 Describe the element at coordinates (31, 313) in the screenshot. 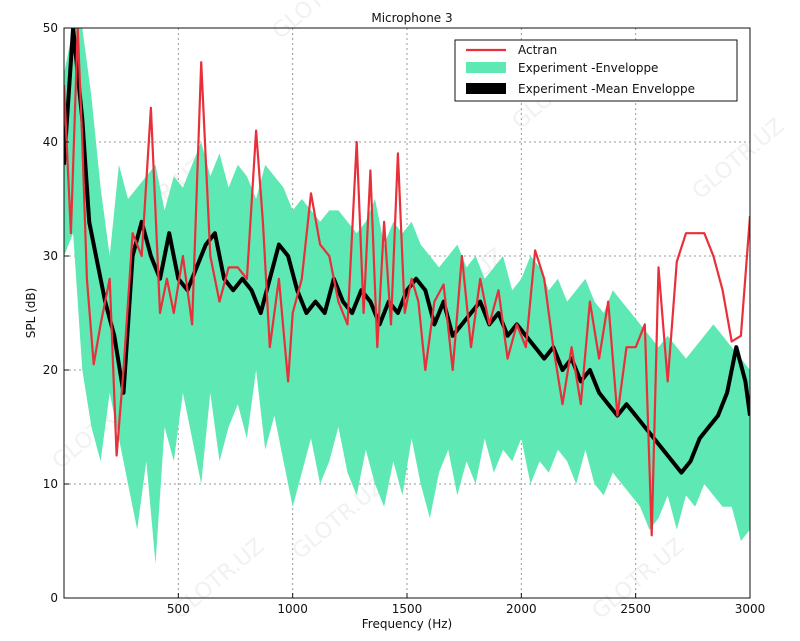

I see `y-axis-label: SPL (dB)` at that location.